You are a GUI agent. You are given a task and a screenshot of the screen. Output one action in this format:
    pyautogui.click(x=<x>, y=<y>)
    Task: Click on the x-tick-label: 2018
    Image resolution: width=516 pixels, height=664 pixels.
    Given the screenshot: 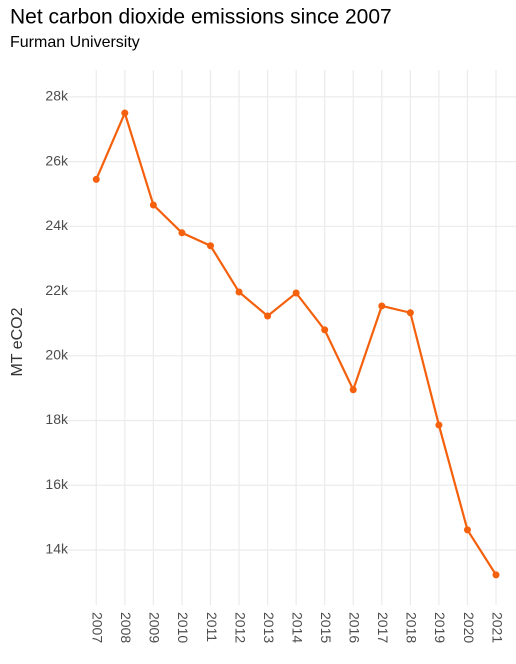 What is the action you would take?
    pyautogui.click(x=412, y=627)
    